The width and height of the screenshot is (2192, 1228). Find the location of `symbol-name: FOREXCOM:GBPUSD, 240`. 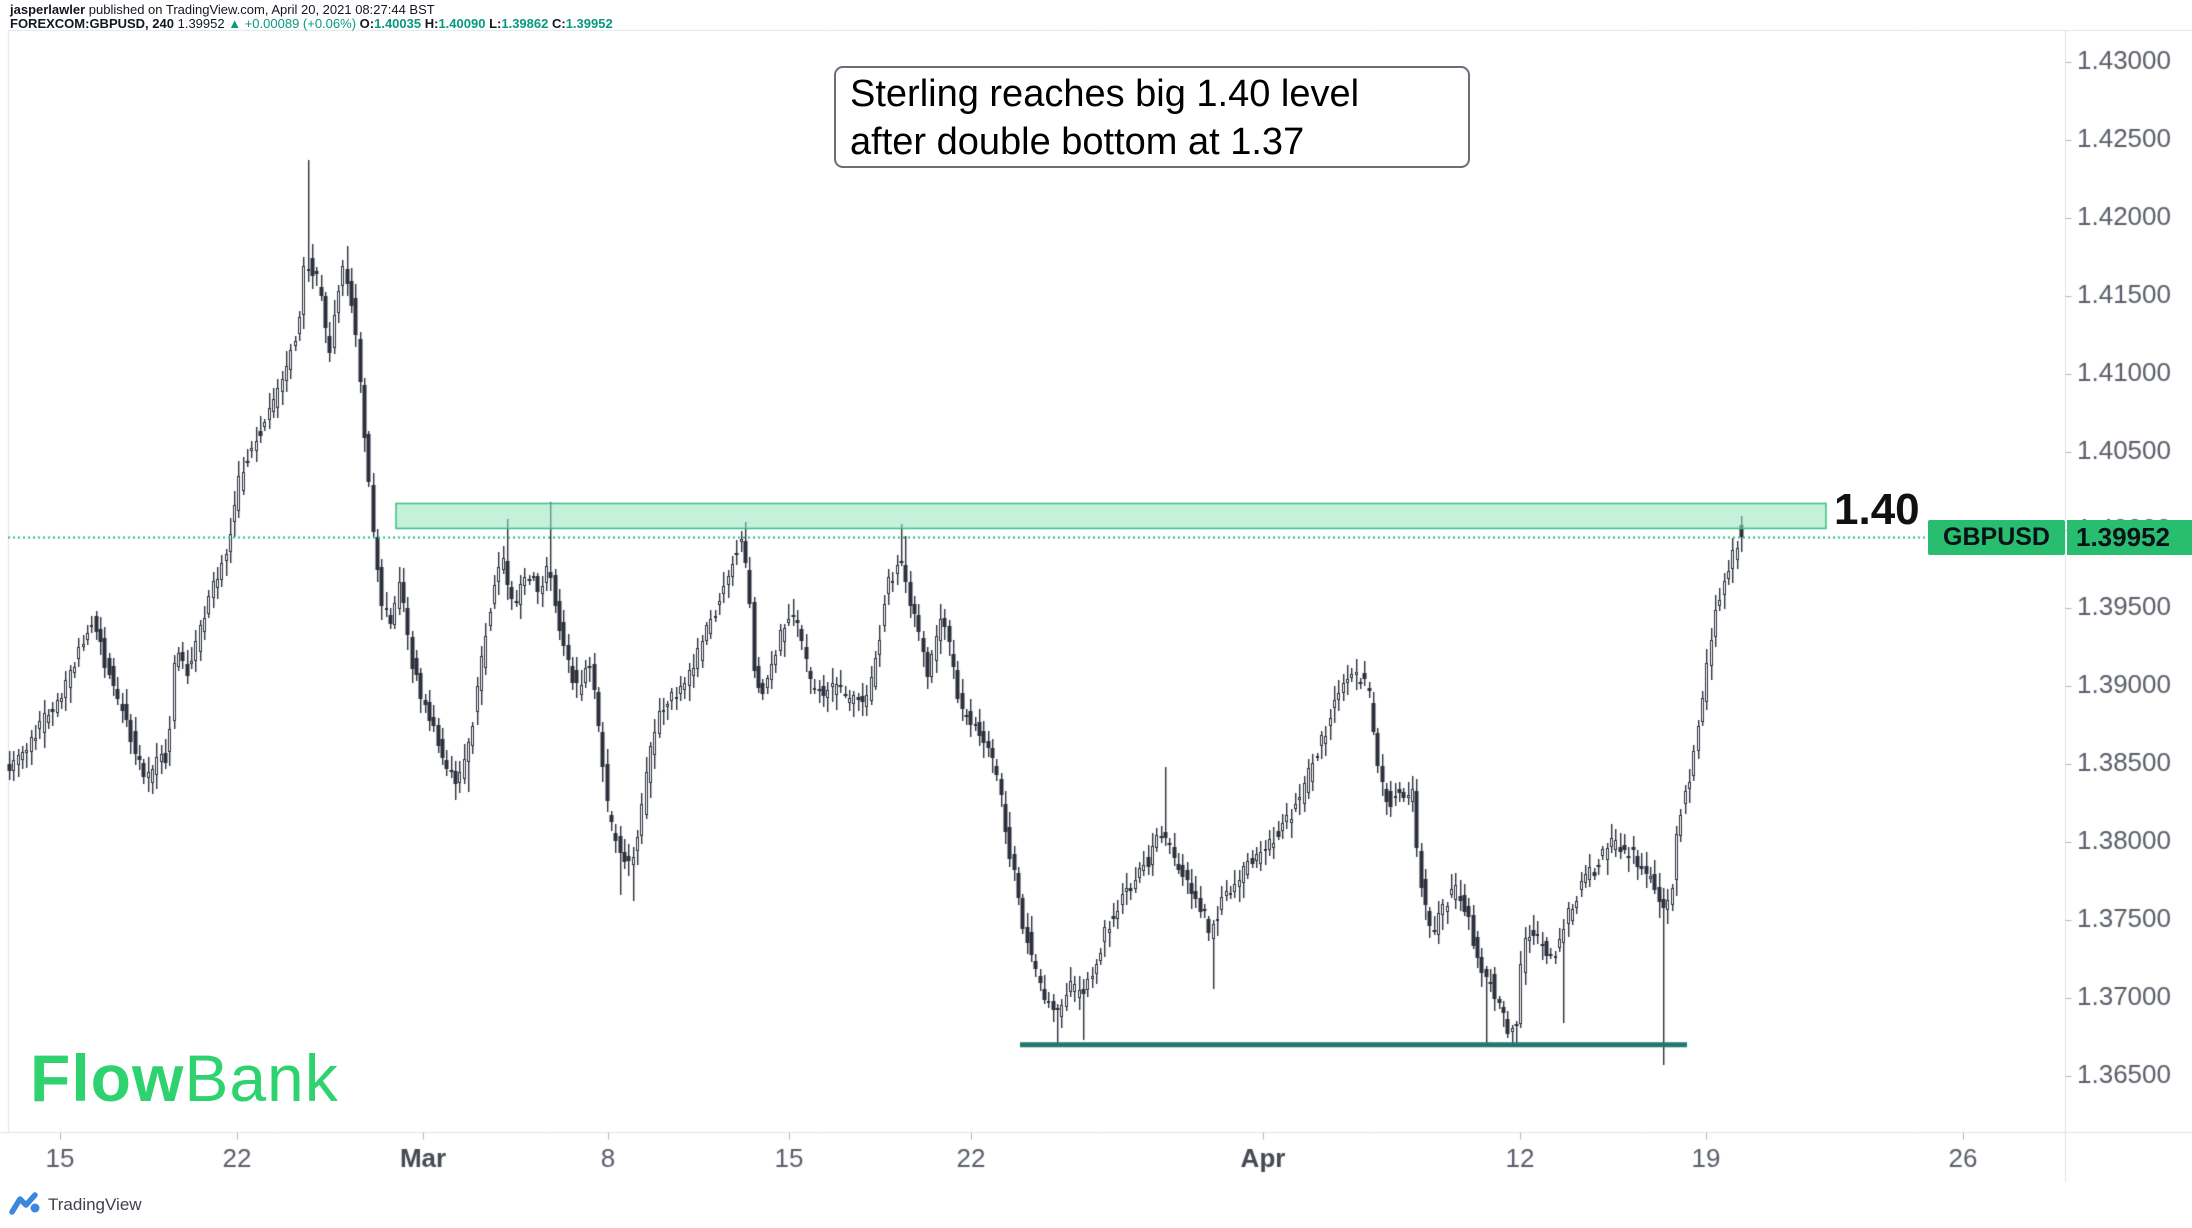

symbol-name: FOREXCOM:GBPUSD, 240 is located at coordinates (92, 23).